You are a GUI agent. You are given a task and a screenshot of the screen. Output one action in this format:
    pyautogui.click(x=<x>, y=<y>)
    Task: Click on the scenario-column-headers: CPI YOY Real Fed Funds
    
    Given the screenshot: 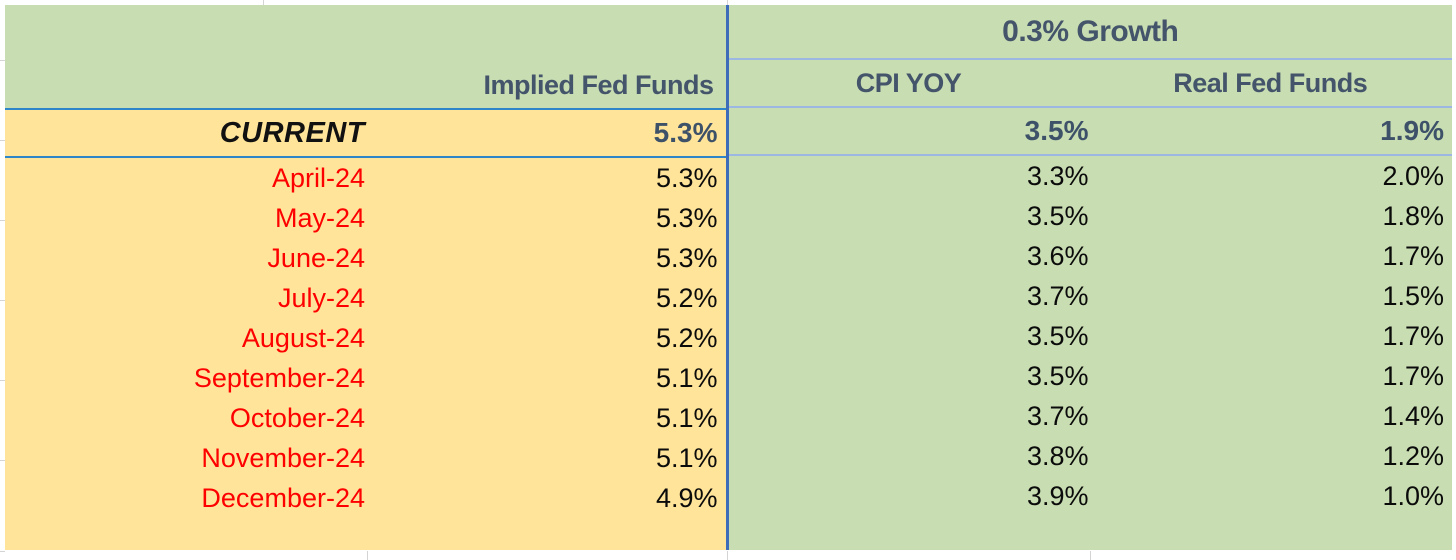 What is the action you would take?
    pyautogui.click(x=1090, y=84)
    